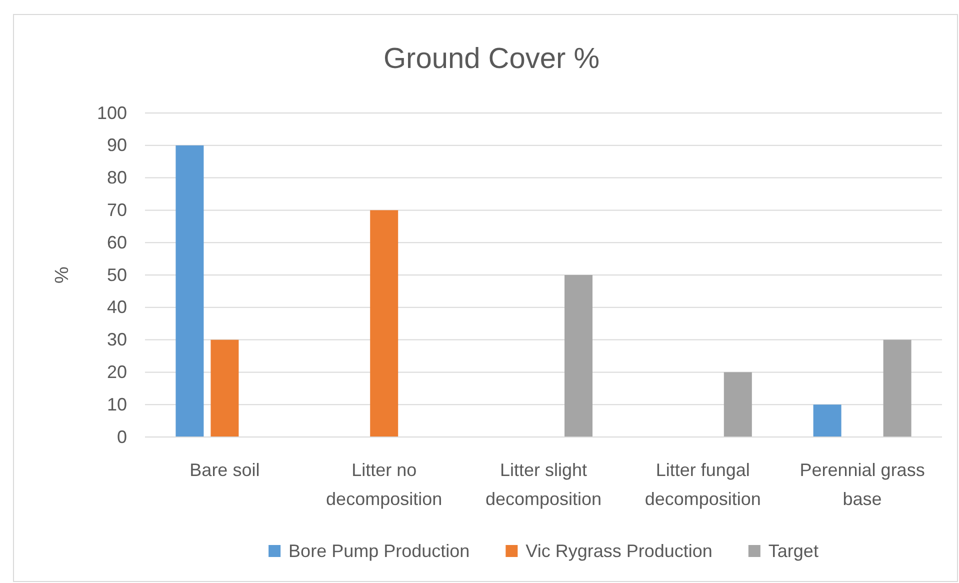  I want to click on y-tick-label: 10, so click(116, 404).